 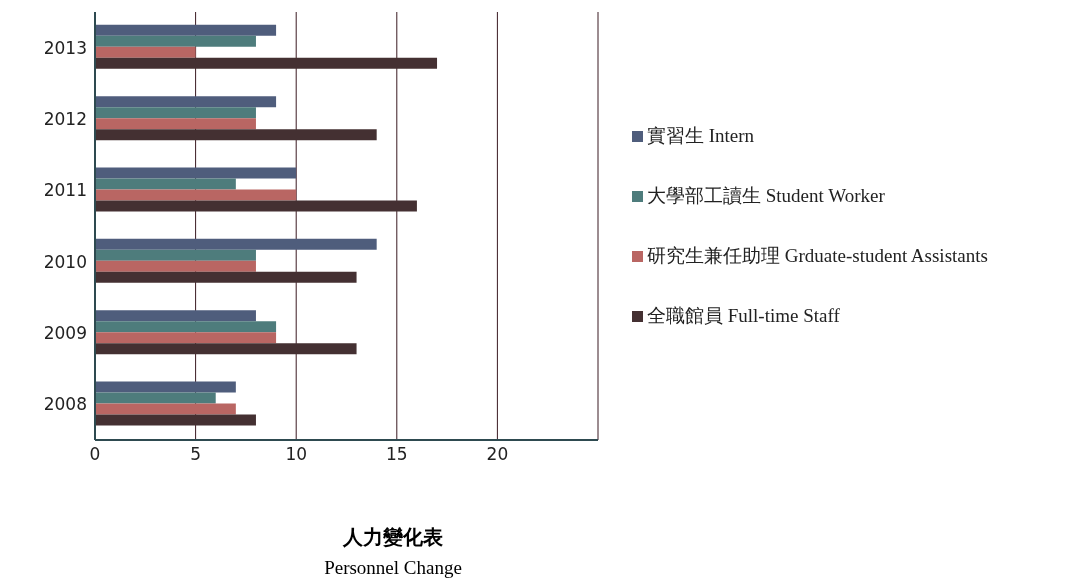 What do you see at coordinates (766, 196) in the screenshot?
I see `legend-label: 大學部工讀生 Student Worker` at bounding box center [766, 196].